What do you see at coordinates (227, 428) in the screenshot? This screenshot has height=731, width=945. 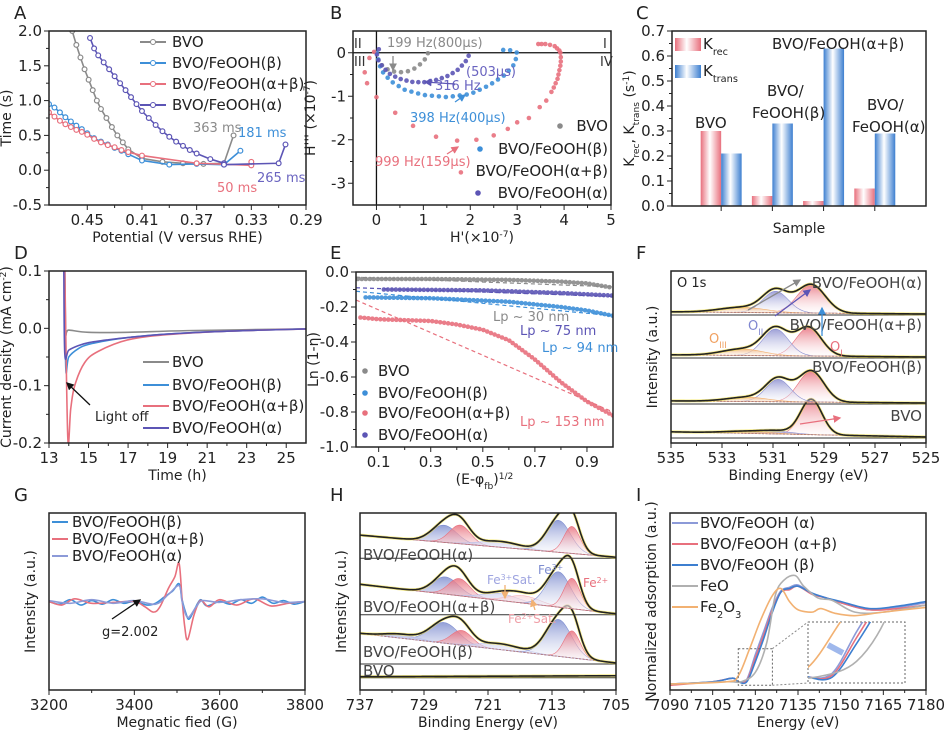 I see `legend-label: BVO/FeOOH(α)` at bounding box center [227, 428].